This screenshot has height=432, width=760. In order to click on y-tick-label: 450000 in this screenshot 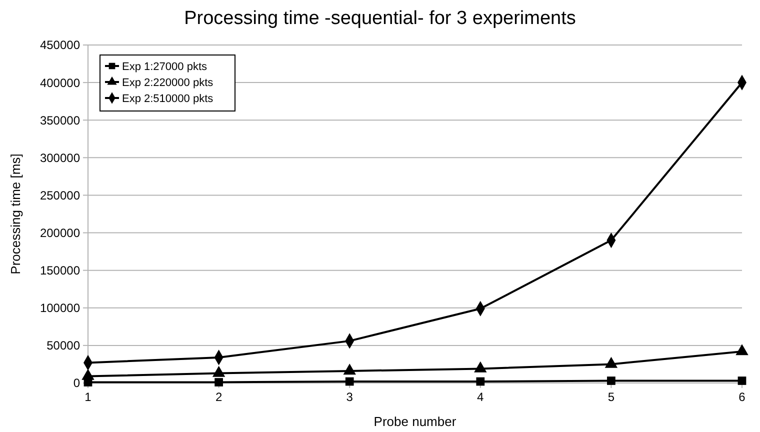, I will do `click(60, 45)`.